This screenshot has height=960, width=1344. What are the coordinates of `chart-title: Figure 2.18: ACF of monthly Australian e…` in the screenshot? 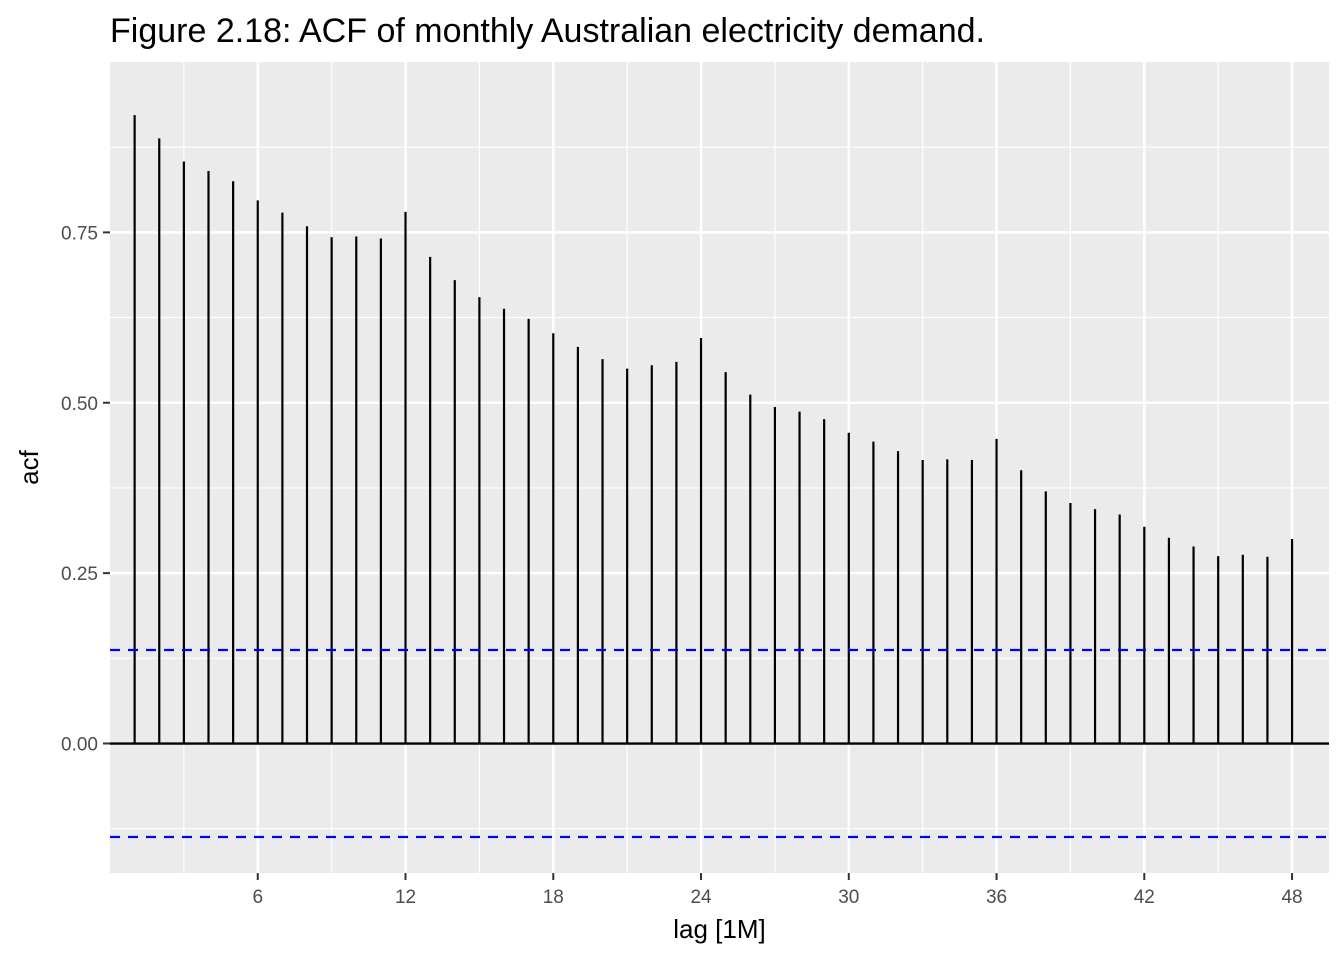 It's located at (547, 31).